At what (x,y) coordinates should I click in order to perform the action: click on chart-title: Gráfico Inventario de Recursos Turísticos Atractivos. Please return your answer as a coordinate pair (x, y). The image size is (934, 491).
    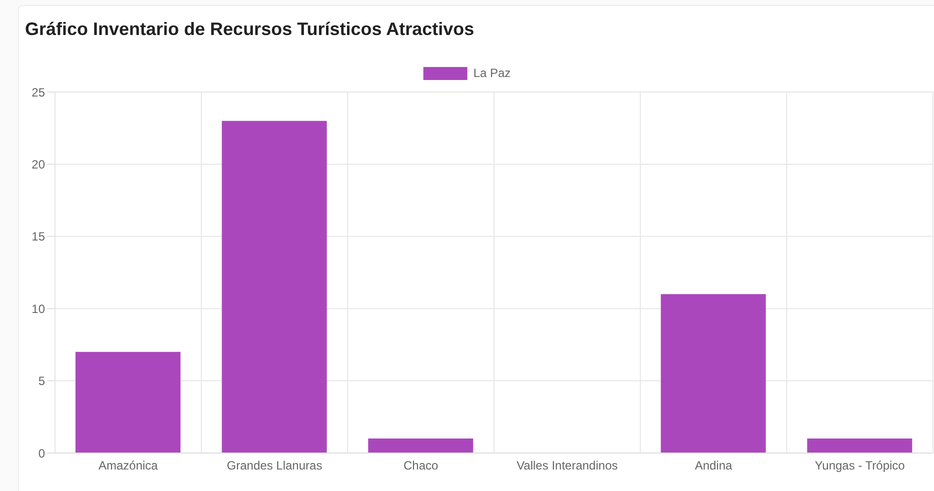
    Looking at the image, I should click on (249, 29).